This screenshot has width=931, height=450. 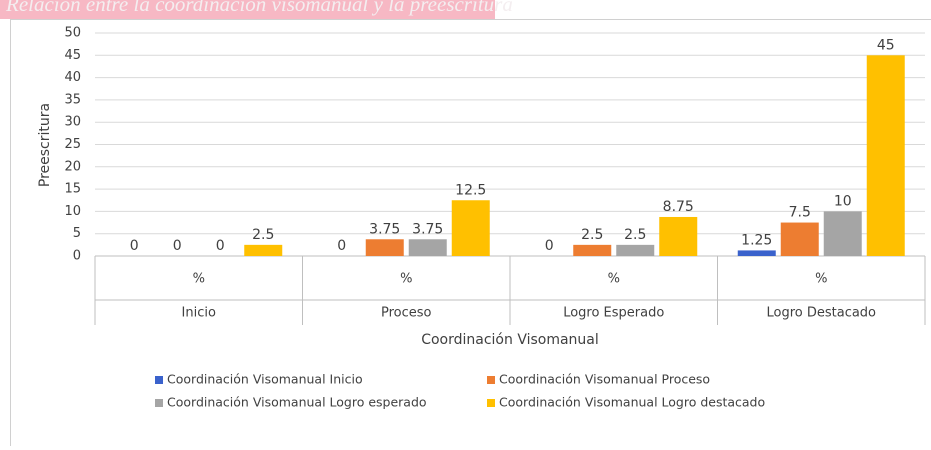 What do you see at coordinates (406, 313) in the screenshot?
I see `x-tick-label: Proceso` at bounding box center [406, 313].